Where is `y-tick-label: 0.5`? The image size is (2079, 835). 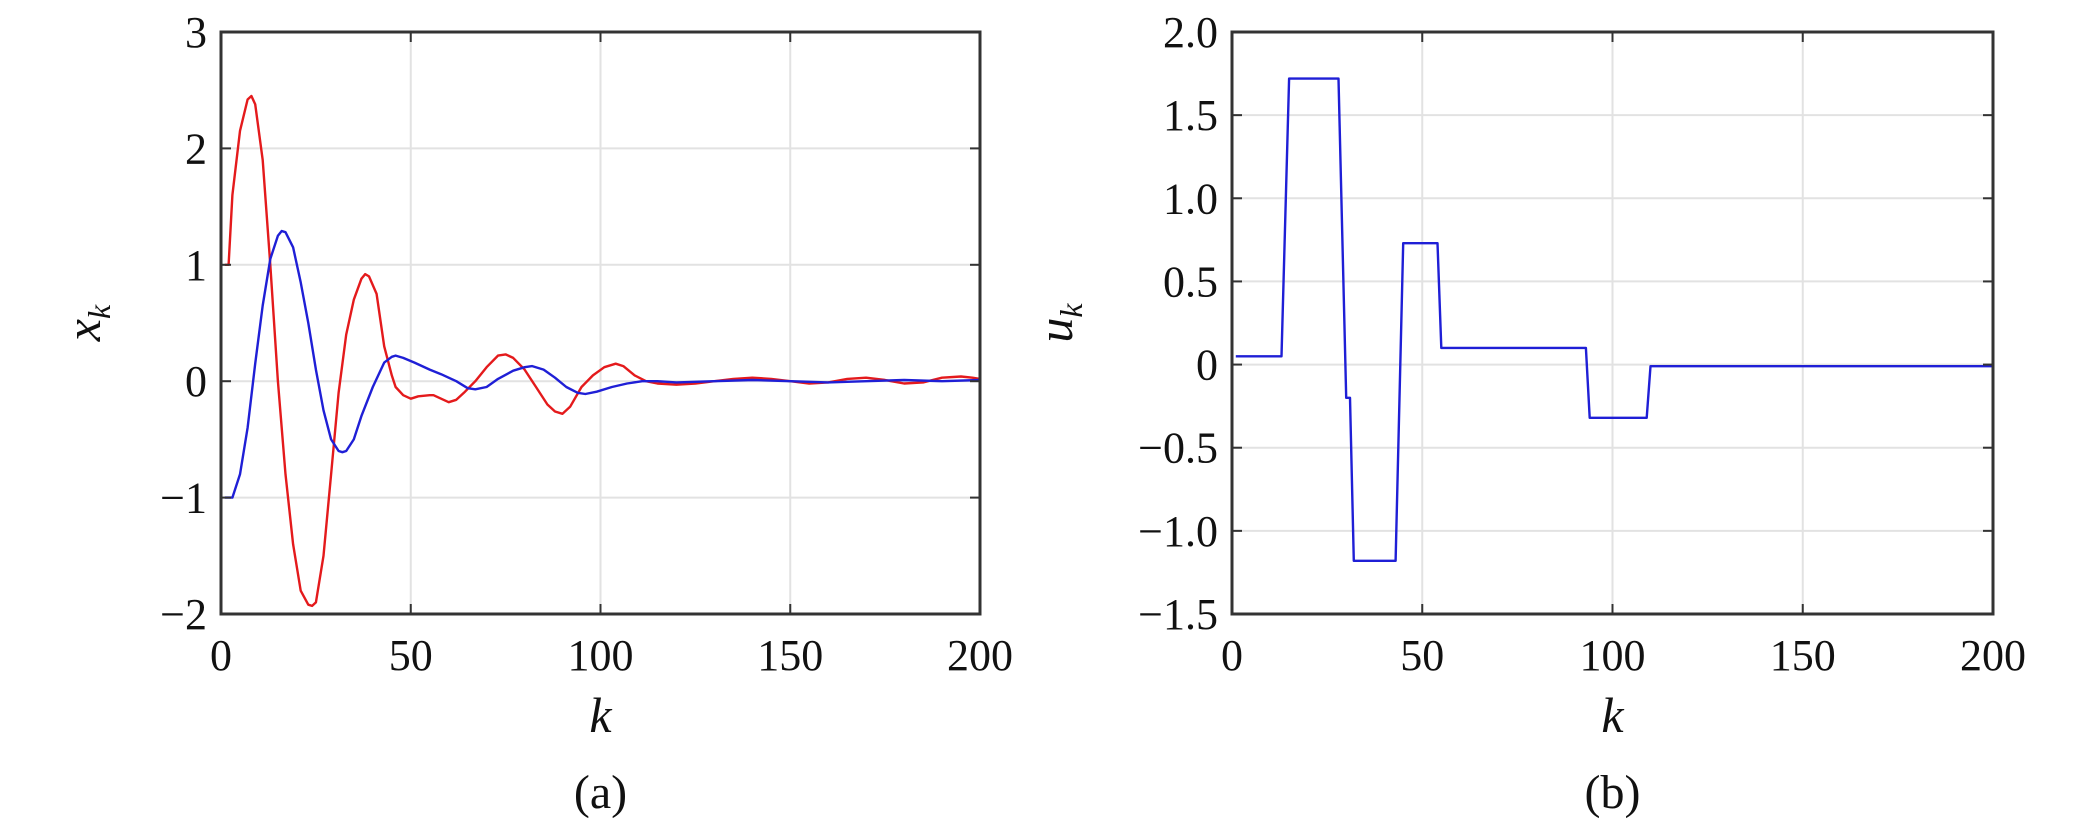
y-tick-label: 0.5 is located at coordinates (1190, 281).